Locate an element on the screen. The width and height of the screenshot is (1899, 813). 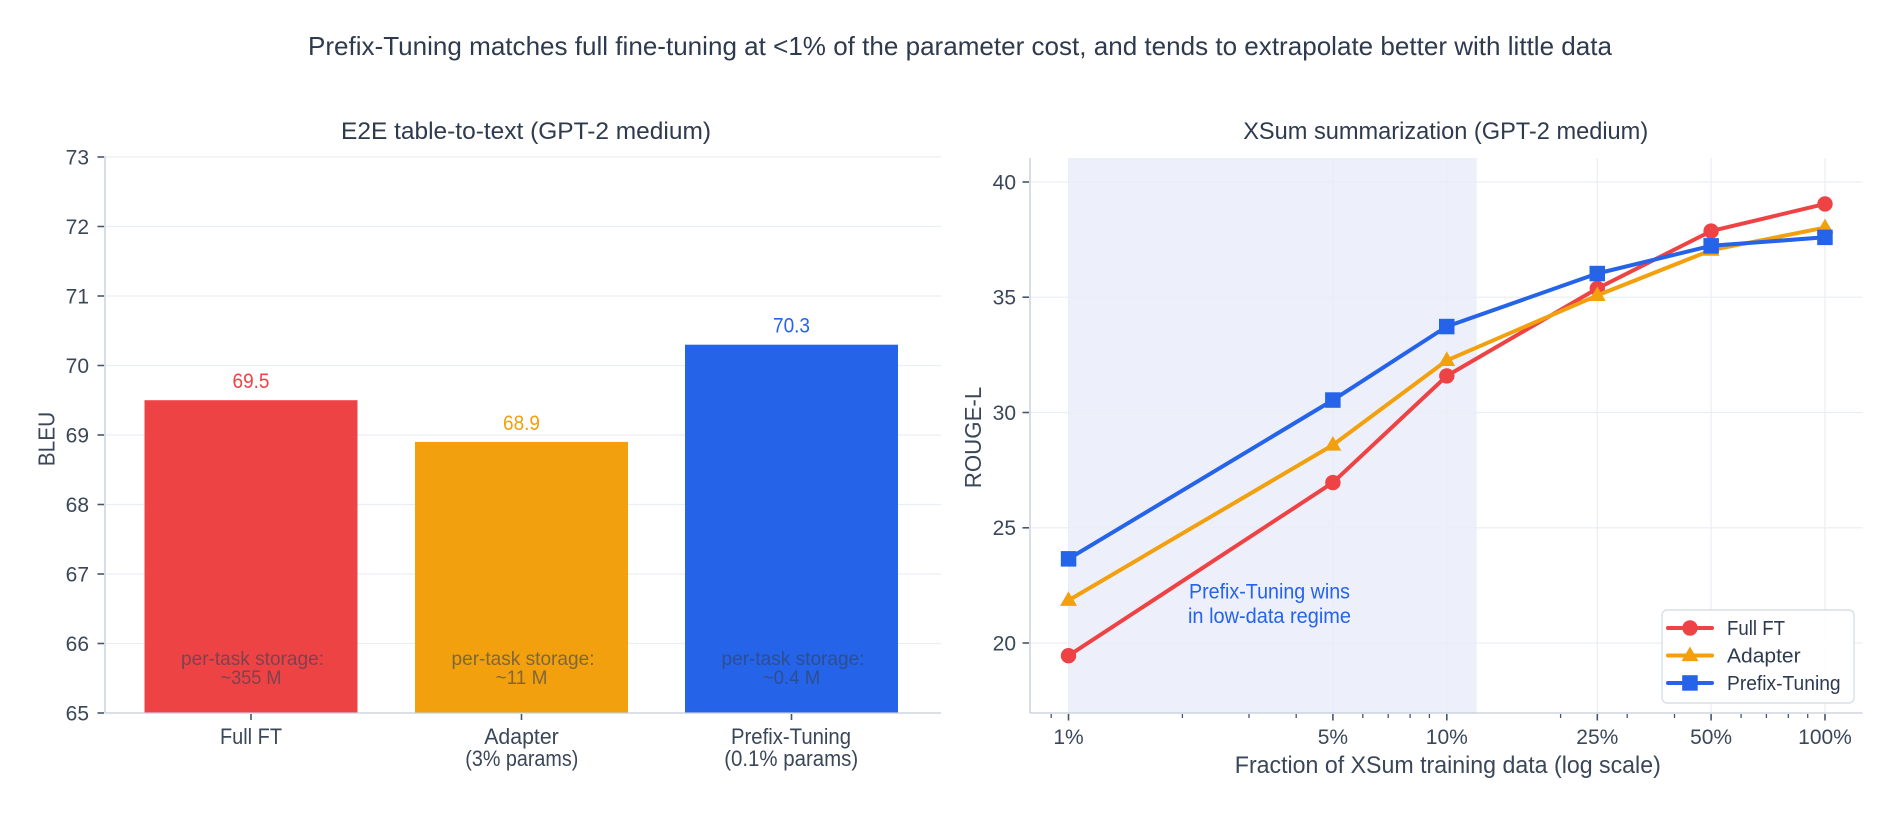
svg-text:XSum summarization (GPT-2 medi: XSum summarization (GPT-2 medium) is located at coordinates (1445, 131).